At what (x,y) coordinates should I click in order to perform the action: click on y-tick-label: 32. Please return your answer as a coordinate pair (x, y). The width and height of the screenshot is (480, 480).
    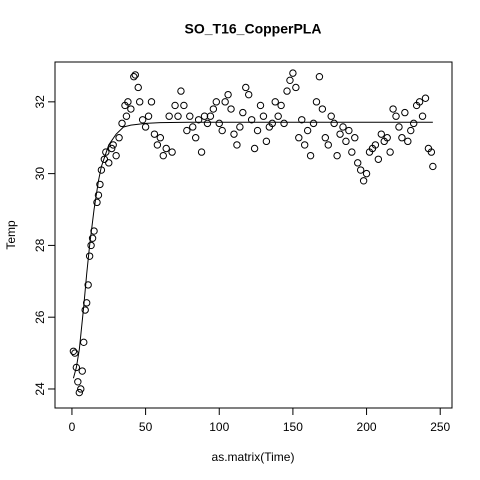
    Looking at the image, I should click on (40, 102).